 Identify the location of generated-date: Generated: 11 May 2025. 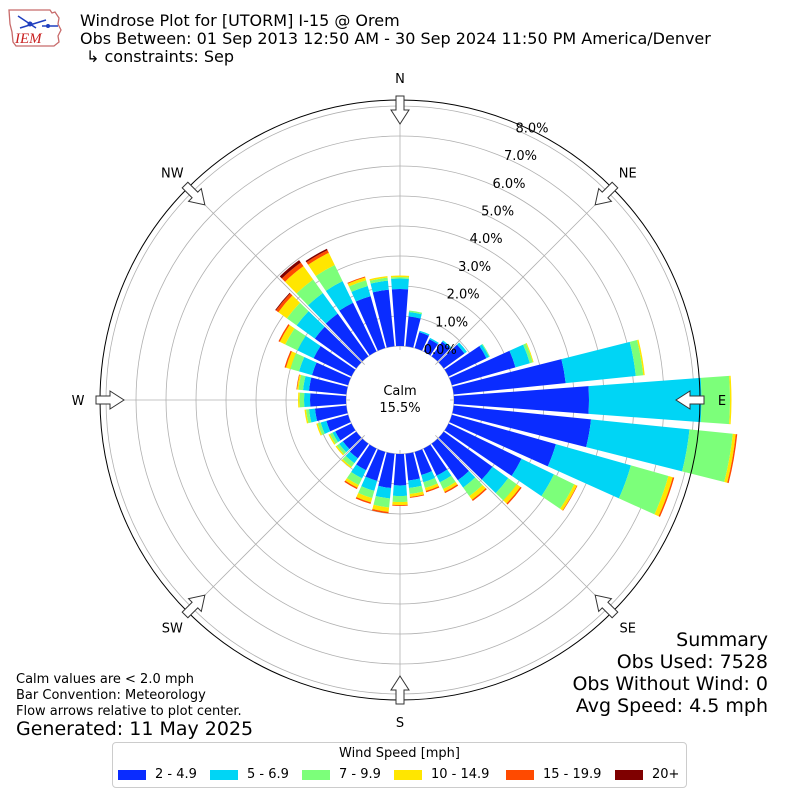
(135, 729).